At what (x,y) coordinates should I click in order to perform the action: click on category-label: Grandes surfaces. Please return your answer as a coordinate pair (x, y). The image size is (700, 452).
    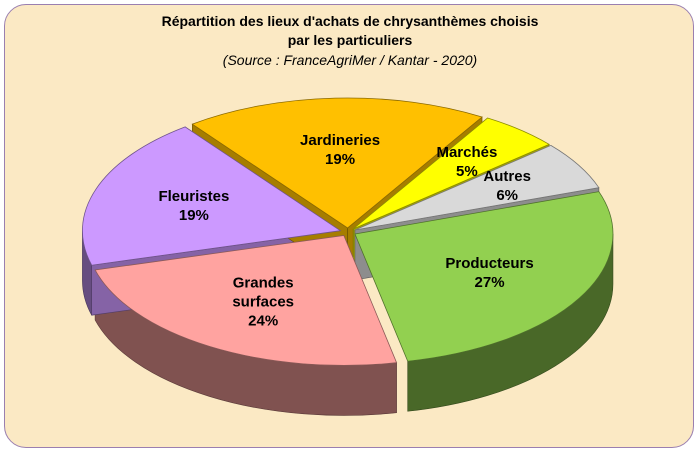
    Looking at the image, I should click on (263, 292).